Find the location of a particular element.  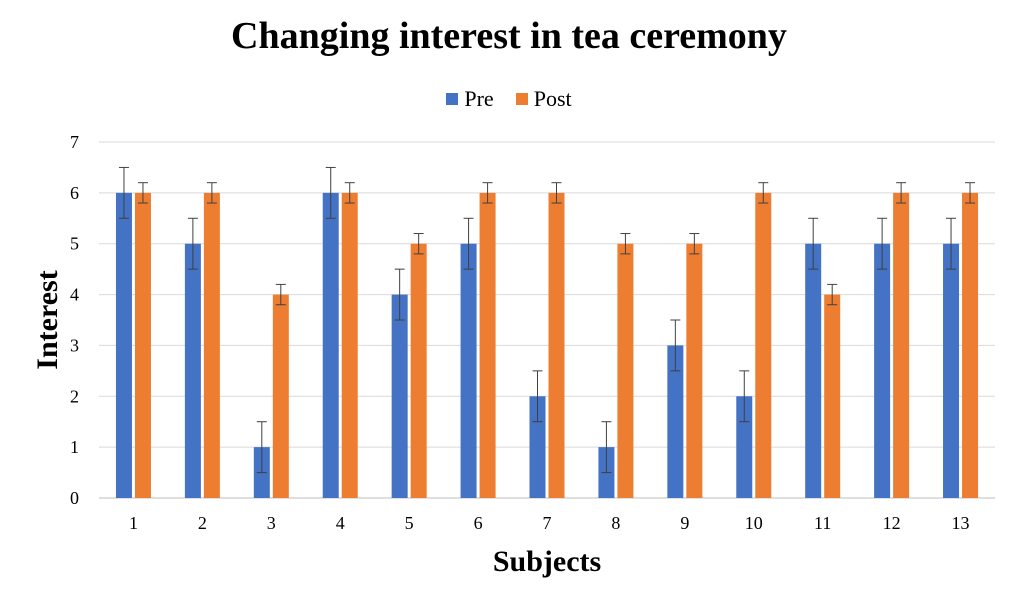

x-tick-label: 11 is located at coordinates (822, 523).